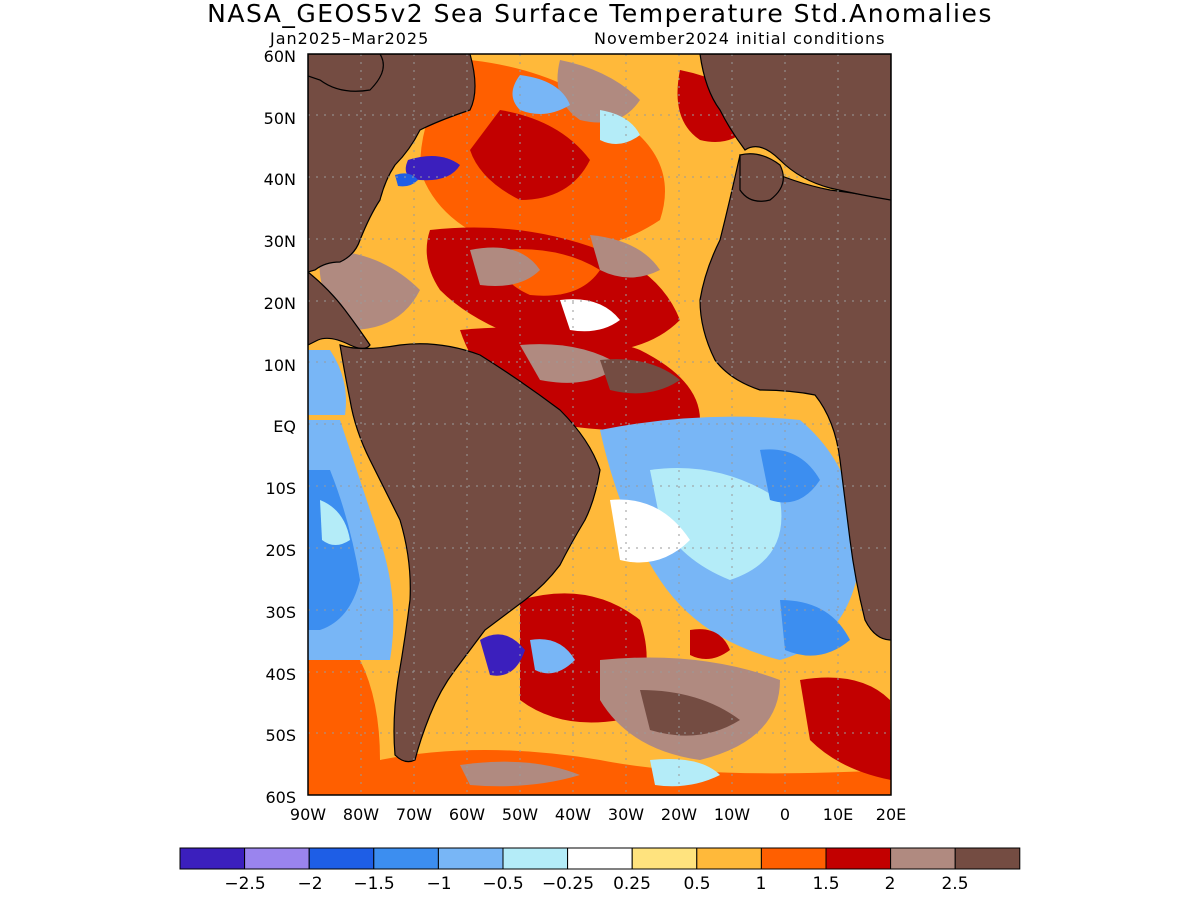 Image resolution: width=1200 pixels, height=900 pixels. What do you see at coordinates (685, 773) in the screenshot?
I see `southern-ocean-cool` at bounding box center [685, 773].